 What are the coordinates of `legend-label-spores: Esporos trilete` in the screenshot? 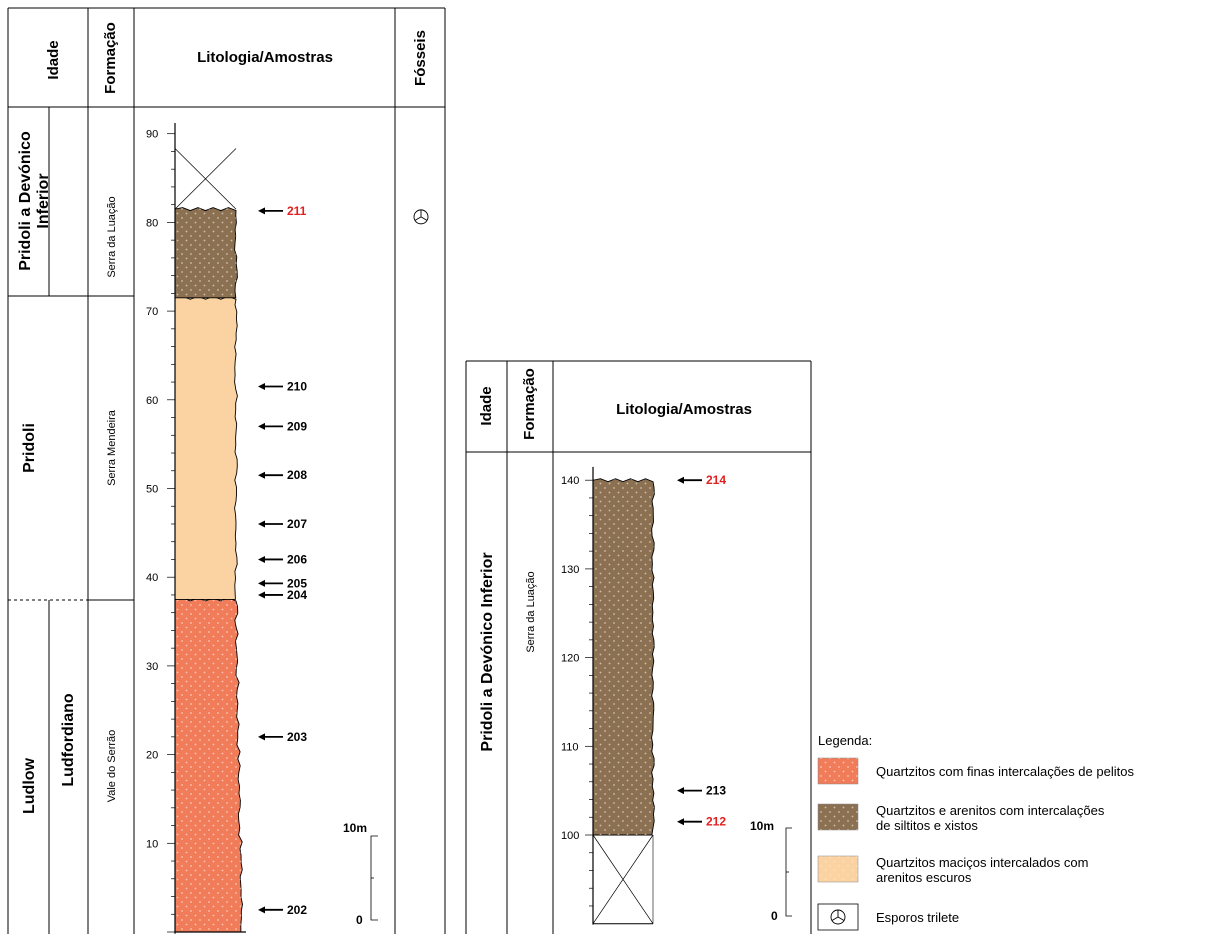 It's located at (917, 917).